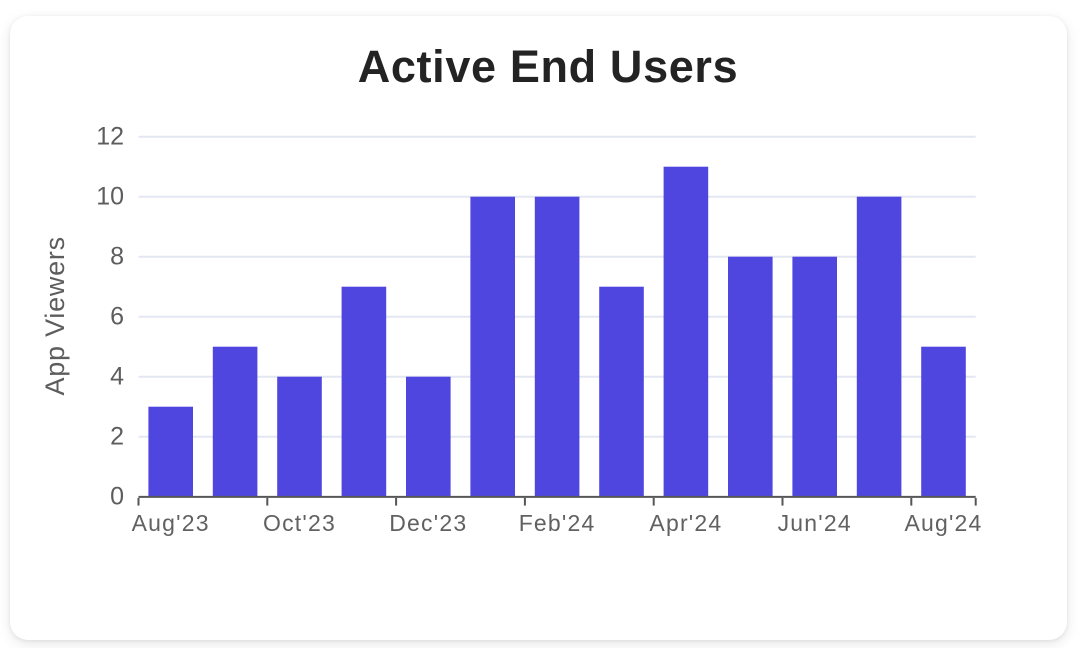 The width and height of the screenshot is (1088, 648). Describe the element at coordinates (428, 523) in the screenshot. I see `svg-text: Dec'23` at that location.